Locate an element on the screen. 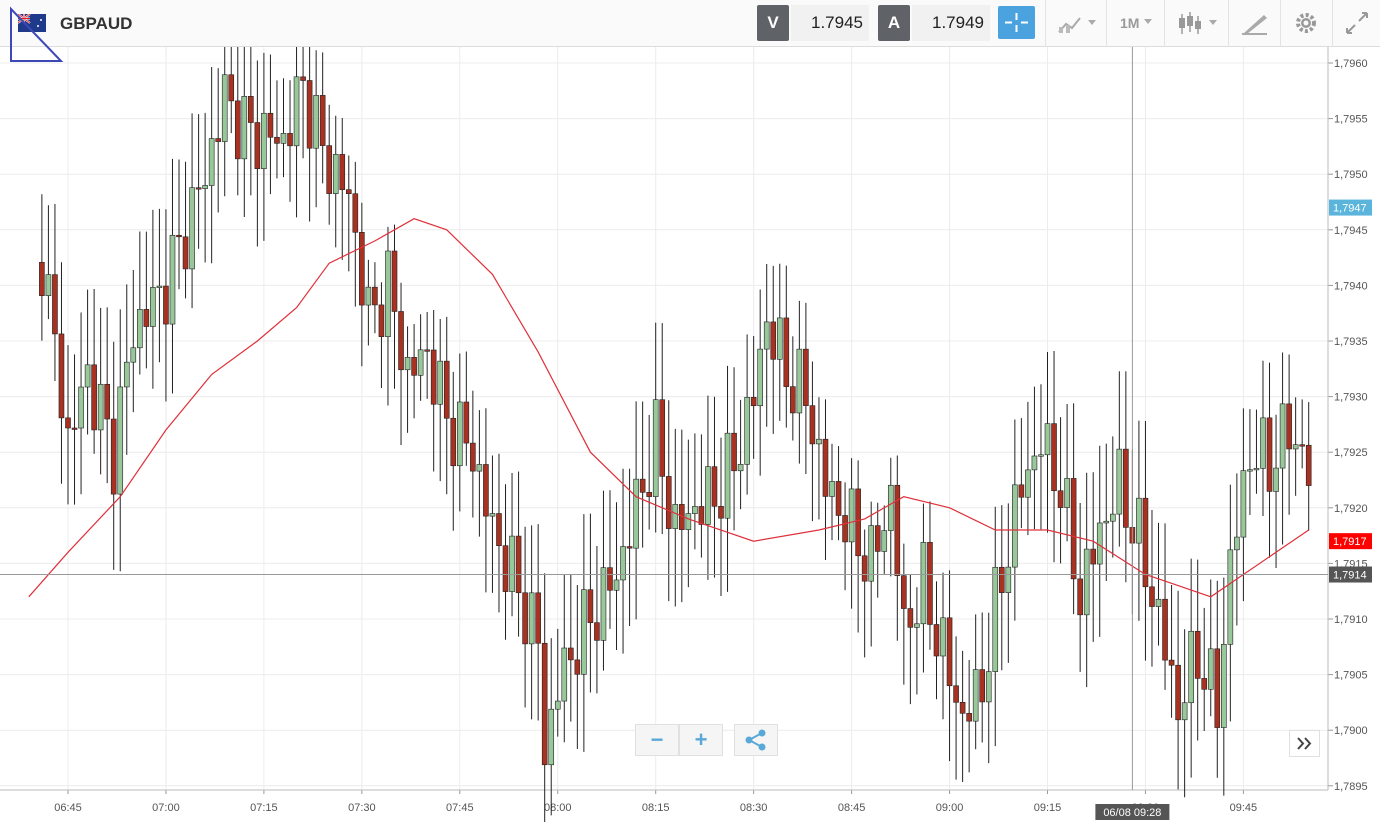  zoom-in-button: + is located at coordinates (701, 740).